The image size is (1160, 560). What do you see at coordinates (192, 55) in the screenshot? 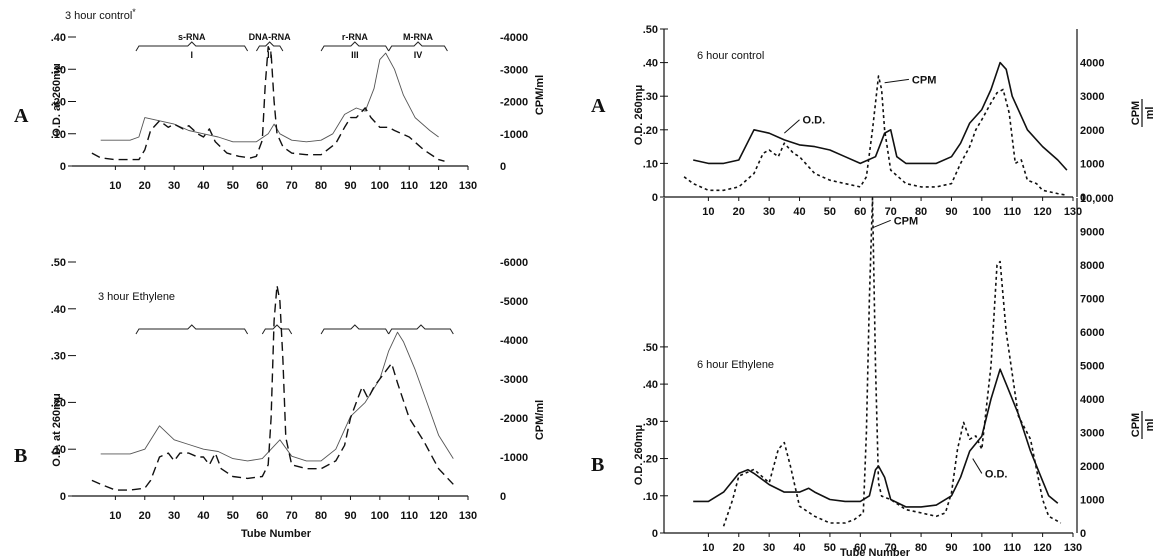
I see `fraction-roman: I` at bounding box center [192, 55].